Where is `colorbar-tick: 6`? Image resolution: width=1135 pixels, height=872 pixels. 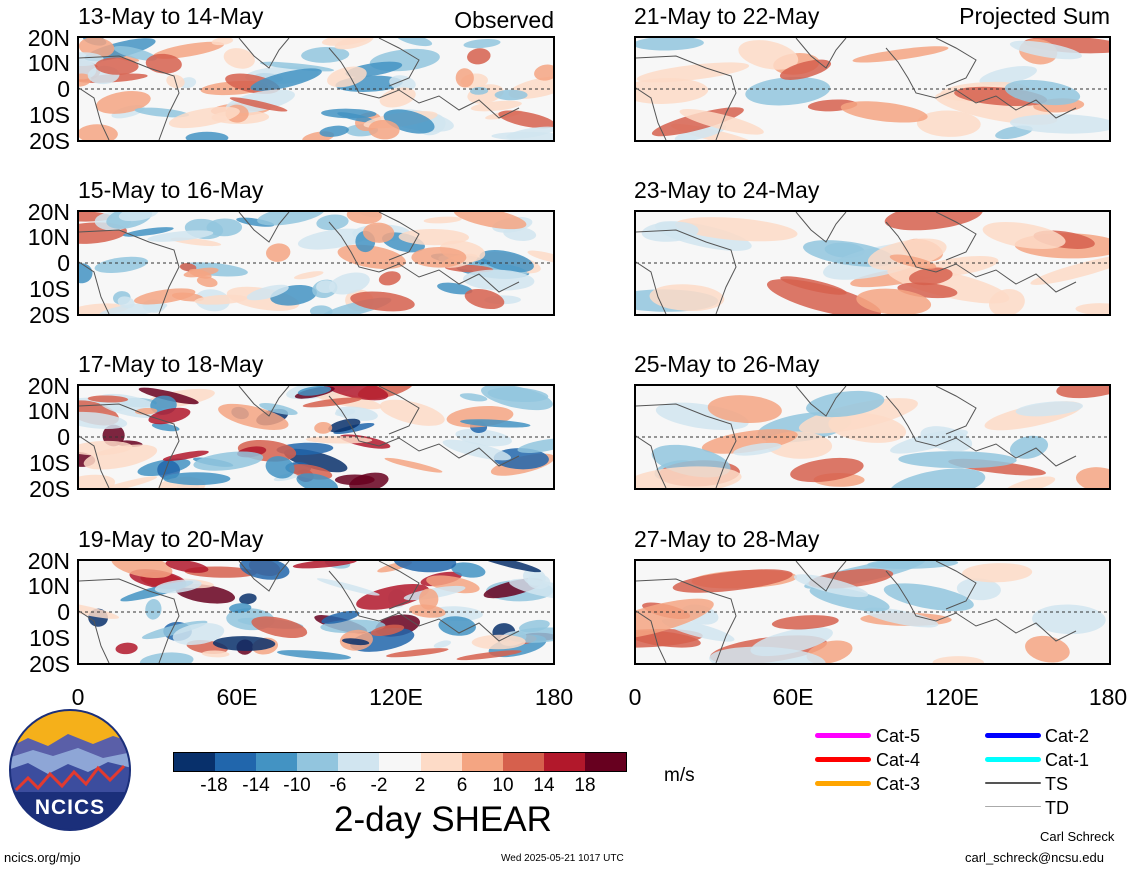 colorbar-tick: 6 is located at coordinates (462, 785).